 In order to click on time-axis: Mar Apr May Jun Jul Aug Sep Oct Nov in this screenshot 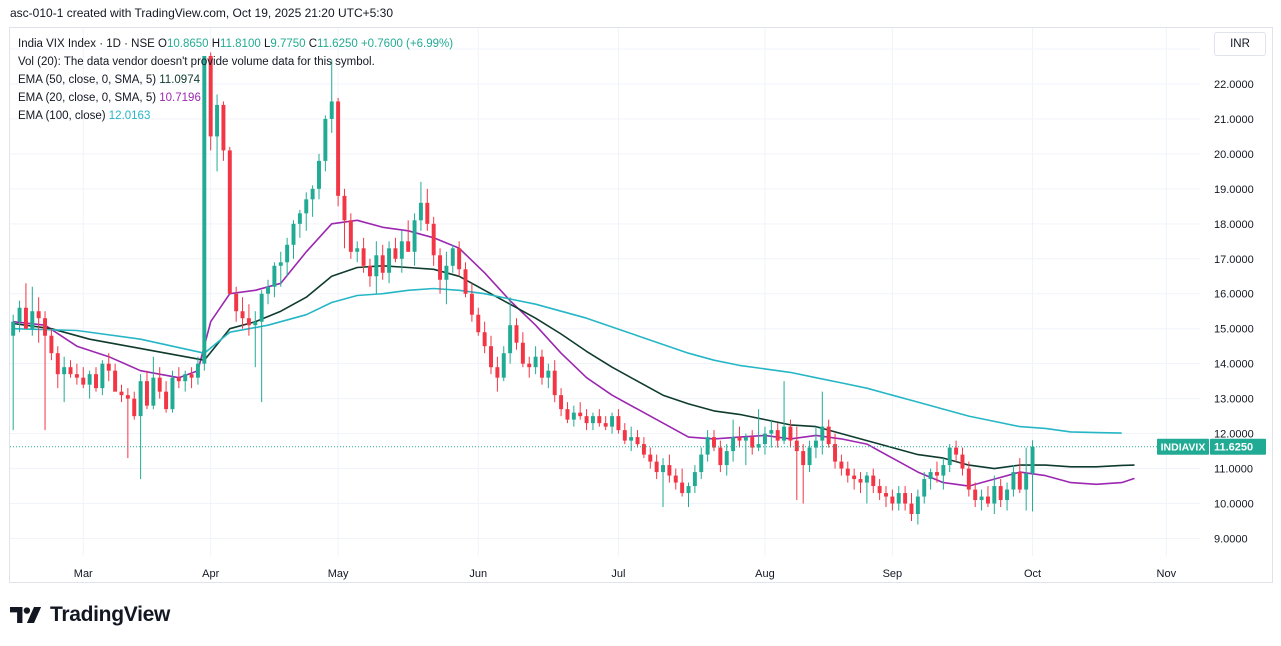, I will do `click(625, 574)`.